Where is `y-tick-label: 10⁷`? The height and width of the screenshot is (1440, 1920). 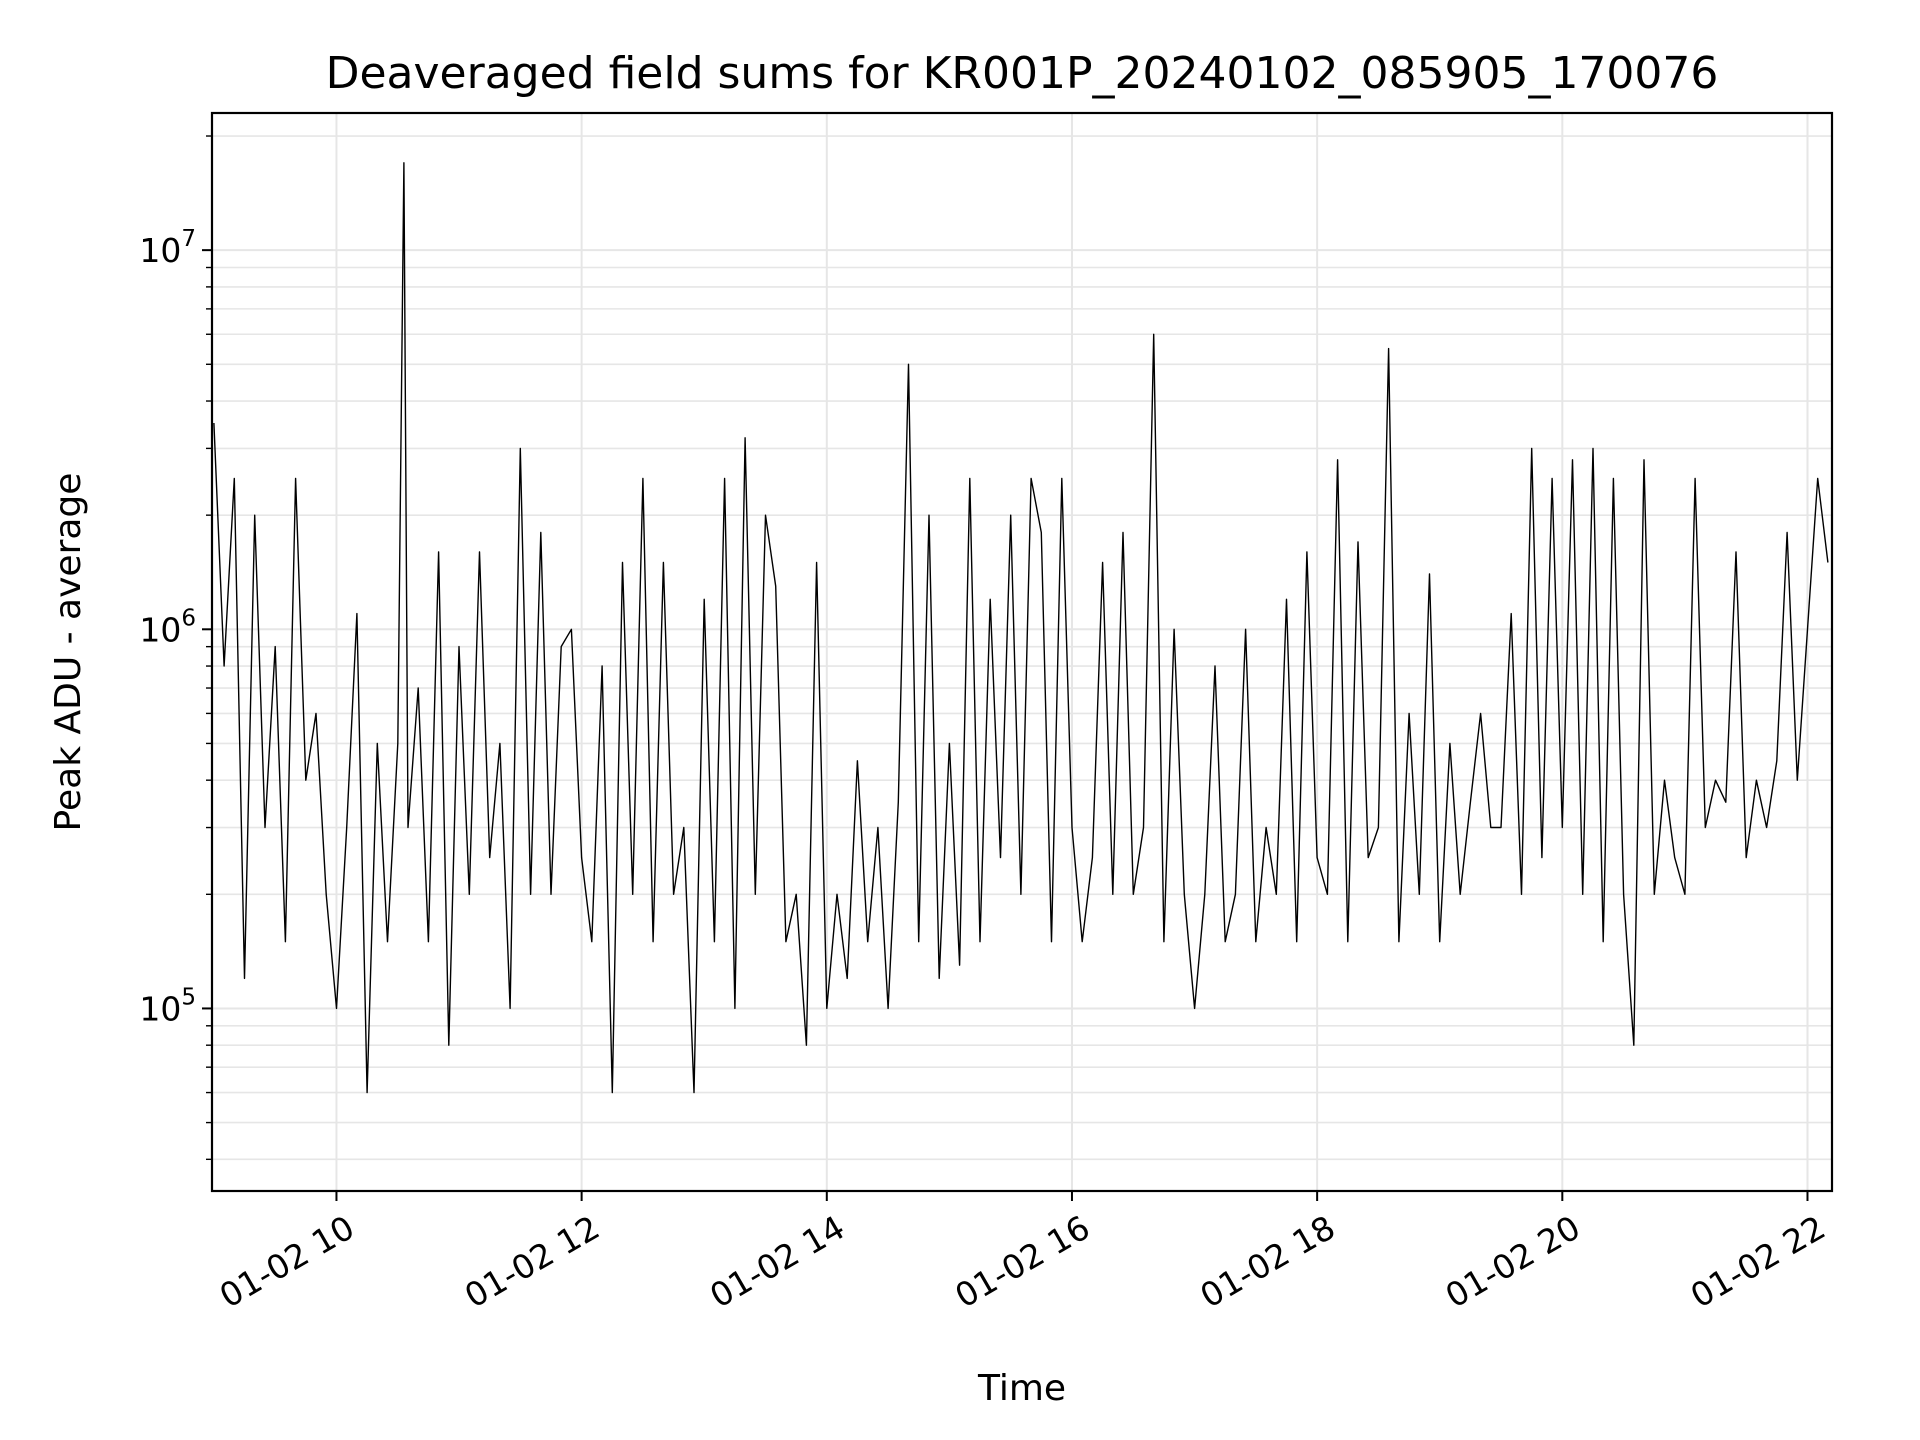 y-tick-label: 10⁷ is located at coordinates (167, 248).